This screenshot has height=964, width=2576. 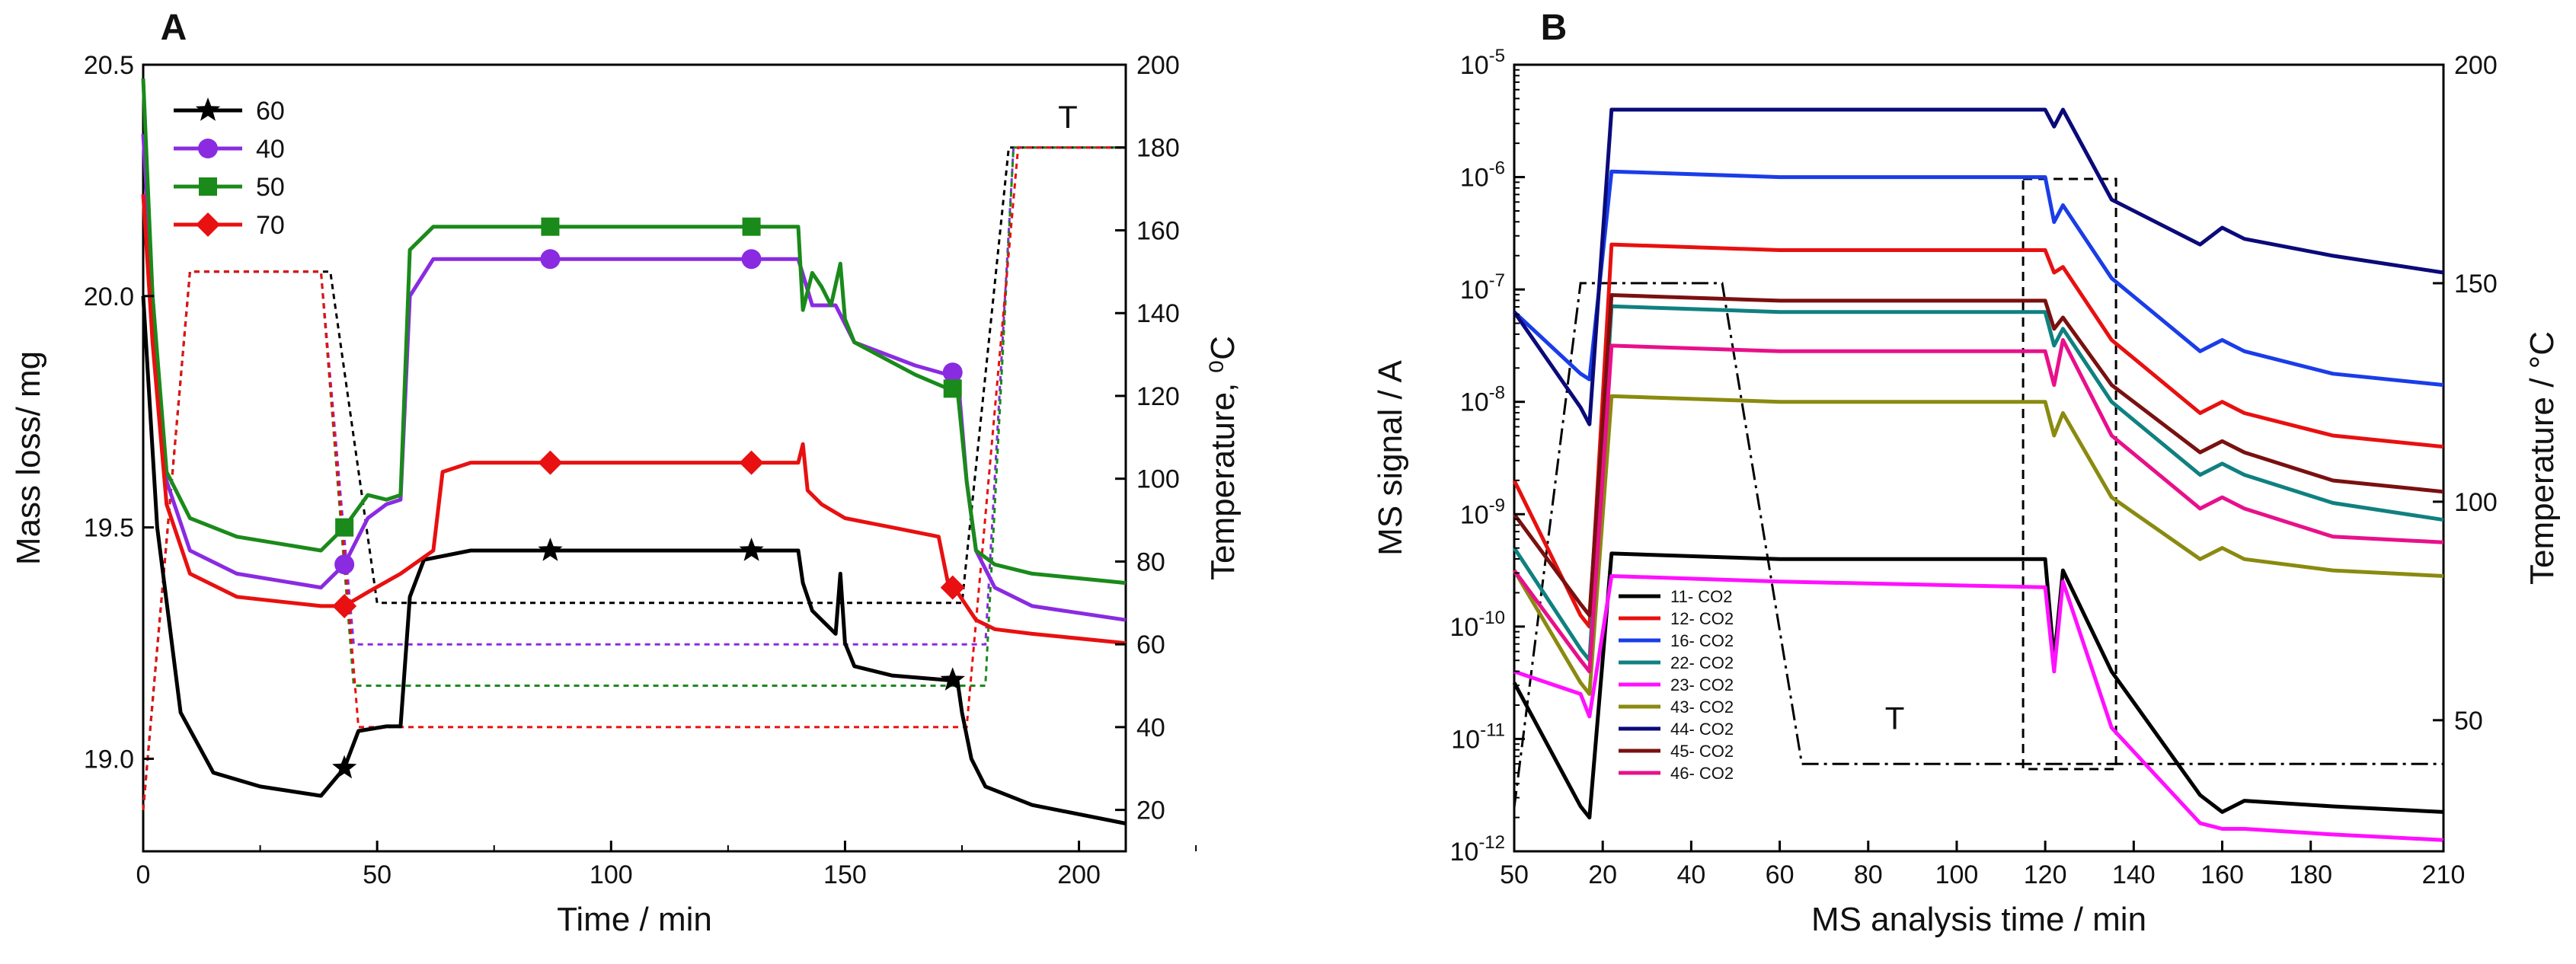 What do you see at coordinates (1690, 874) in the screenshot?
I see `x-tick-label-b: 40` at bounding box center [1690, 874].